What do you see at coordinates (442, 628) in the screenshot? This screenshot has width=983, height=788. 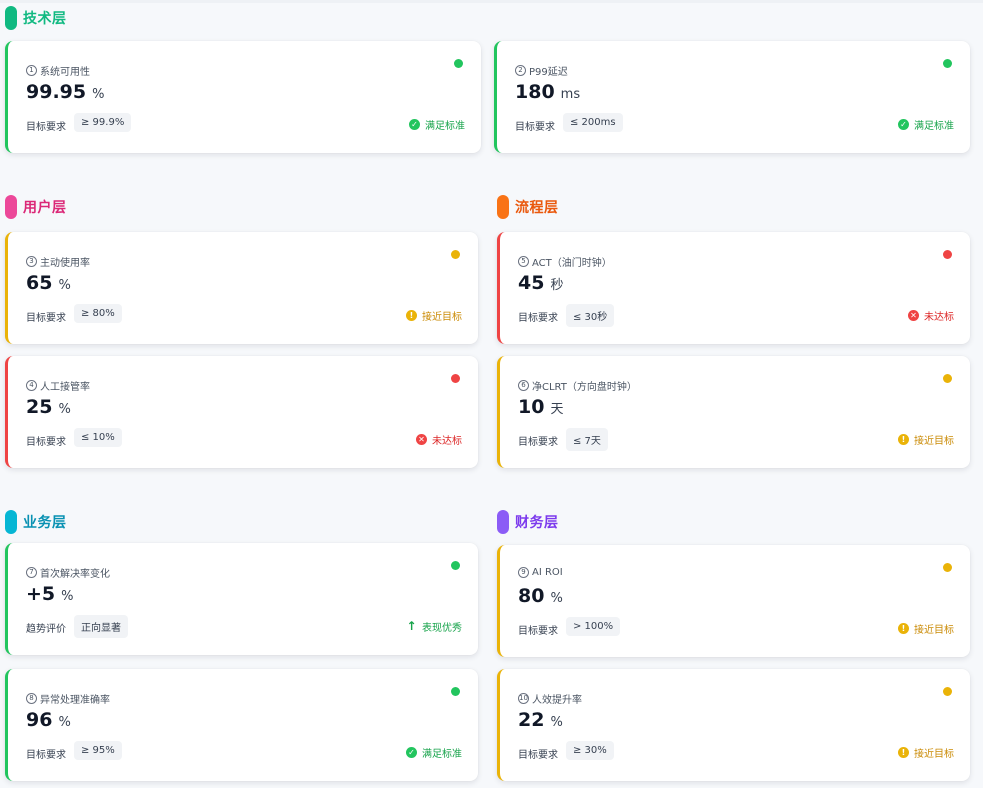 I see `status-text: 表现优秀` at bounding box center [442, 628].